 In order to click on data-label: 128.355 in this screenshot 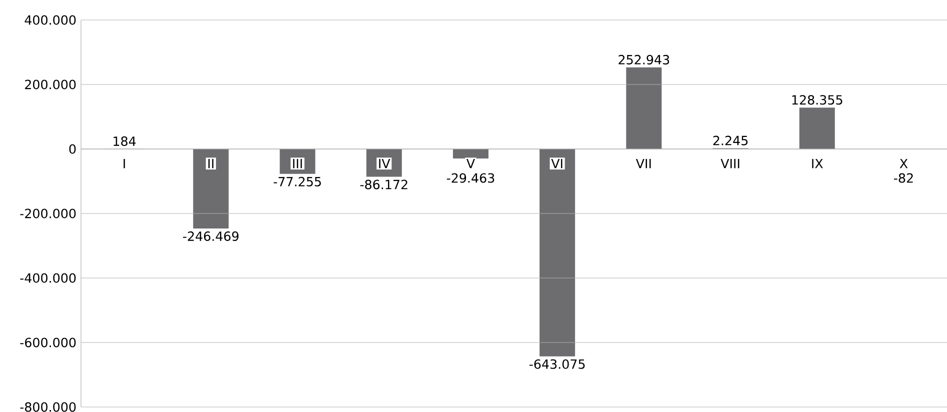, I will do `click(817, 100)`.